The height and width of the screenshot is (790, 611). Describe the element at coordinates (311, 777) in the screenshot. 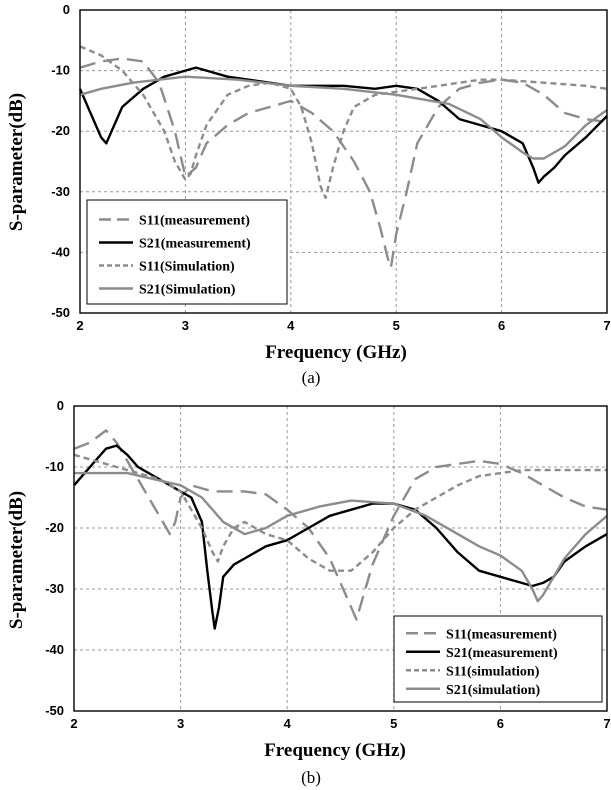

I see `chart-b-caption: (b)` at that location.